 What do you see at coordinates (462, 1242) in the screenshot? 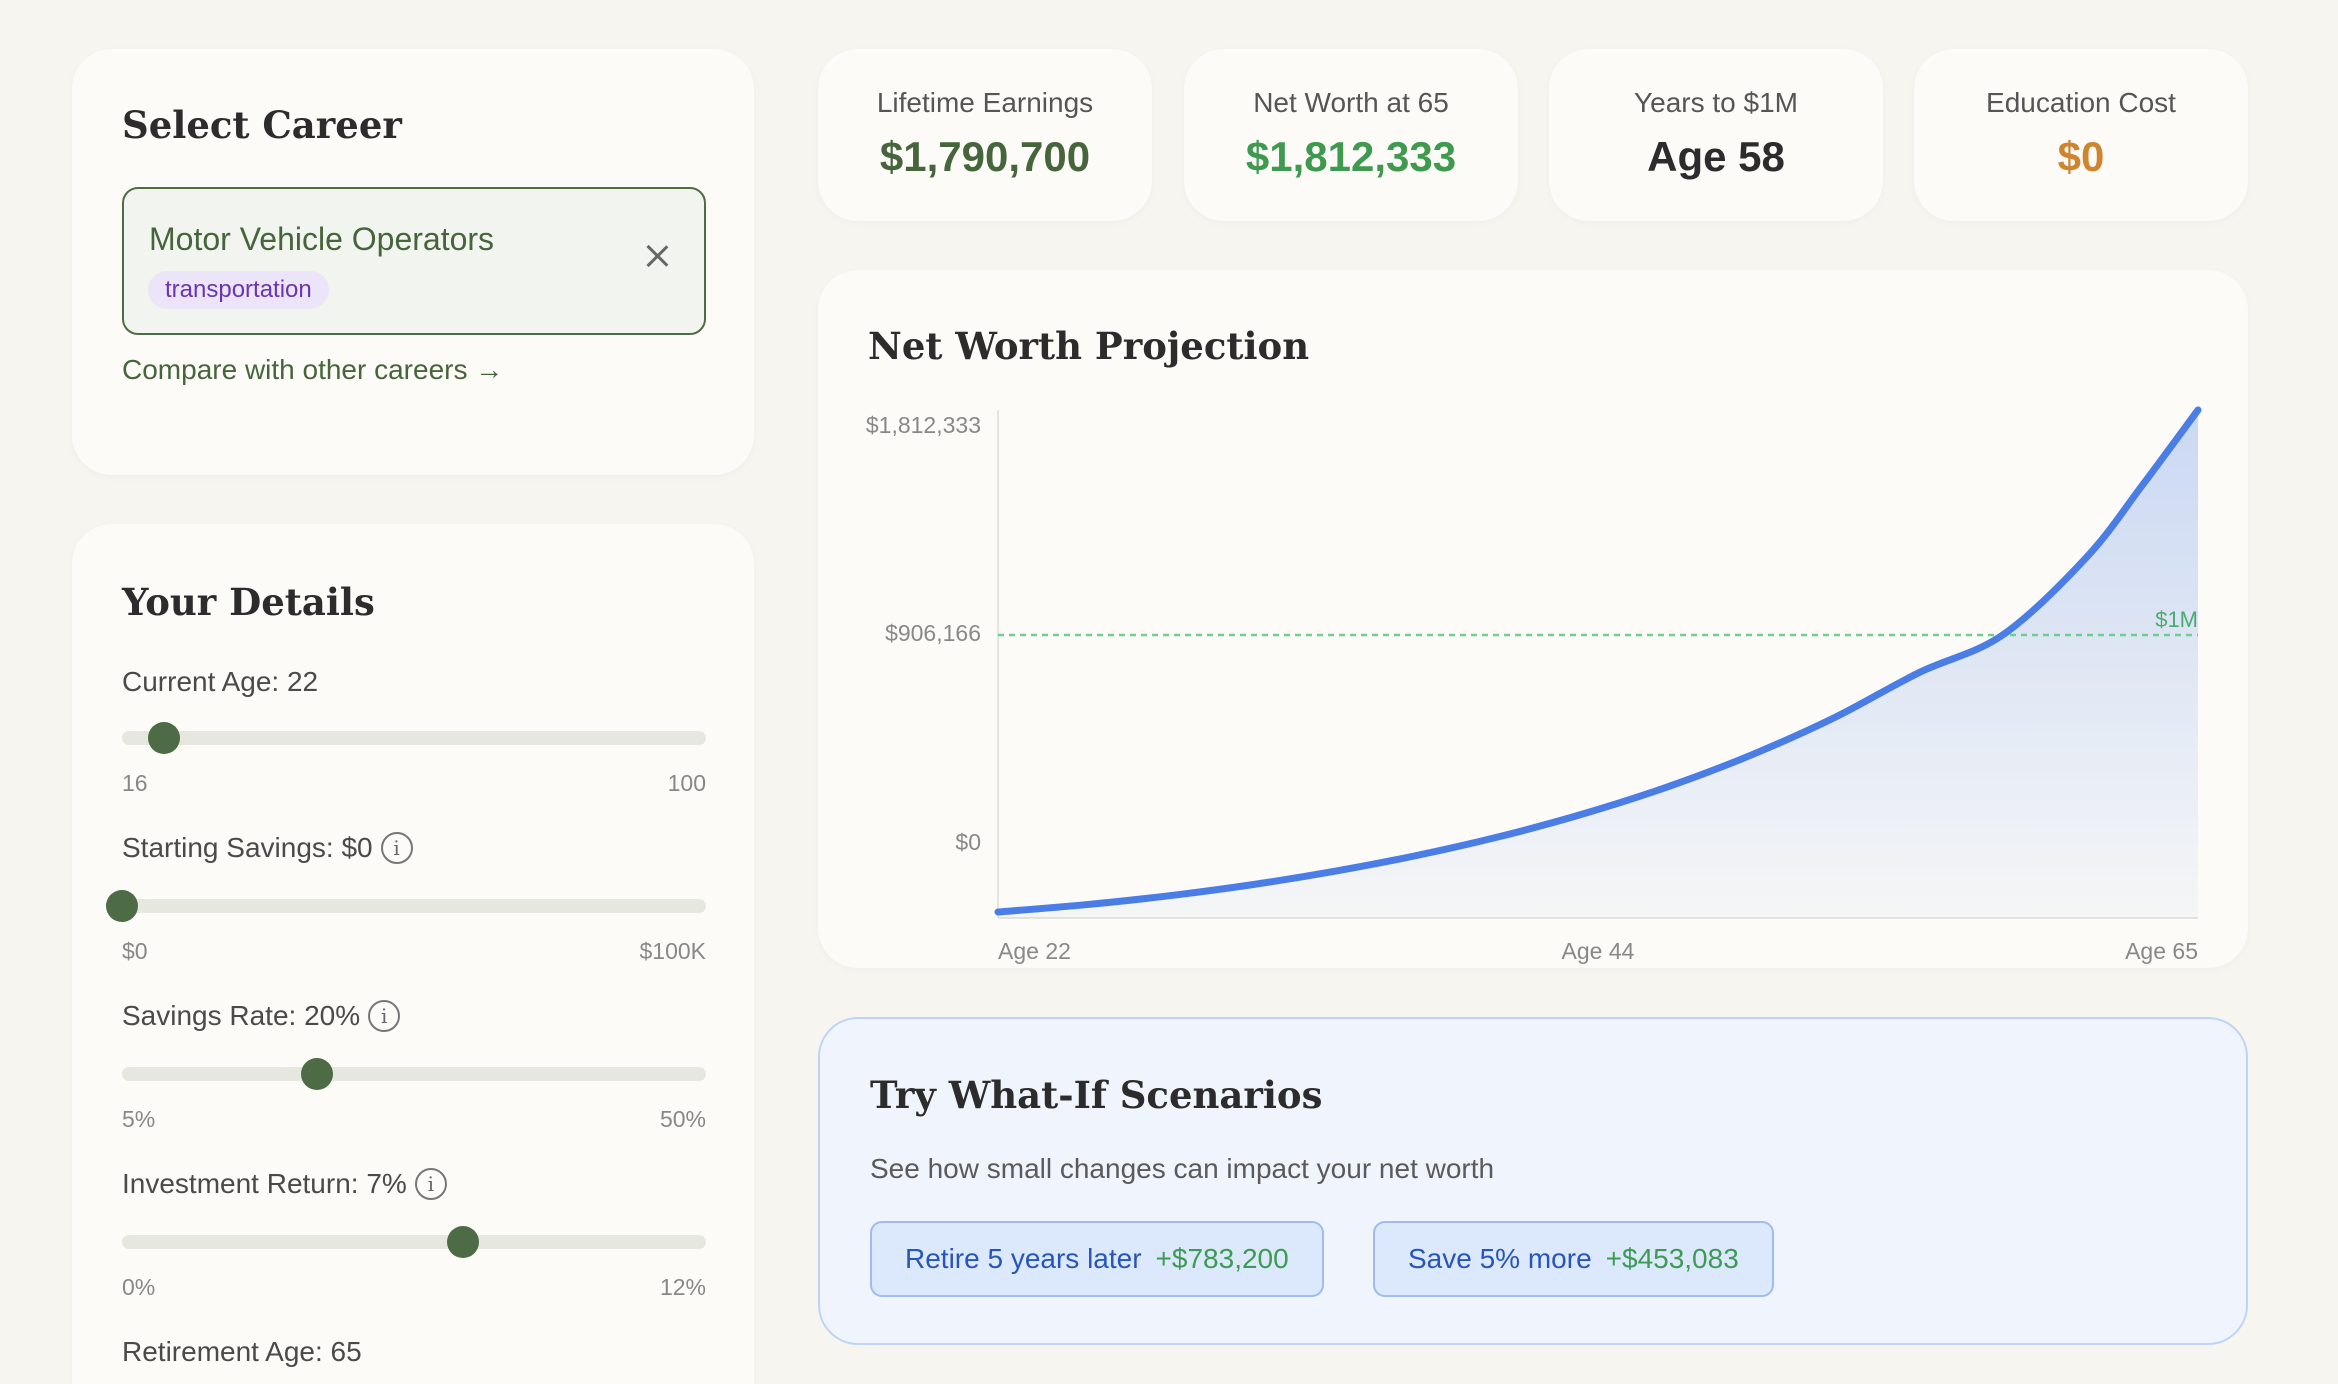
I see `investment-return-slider-thumb` at bounding box center [462, 1242].